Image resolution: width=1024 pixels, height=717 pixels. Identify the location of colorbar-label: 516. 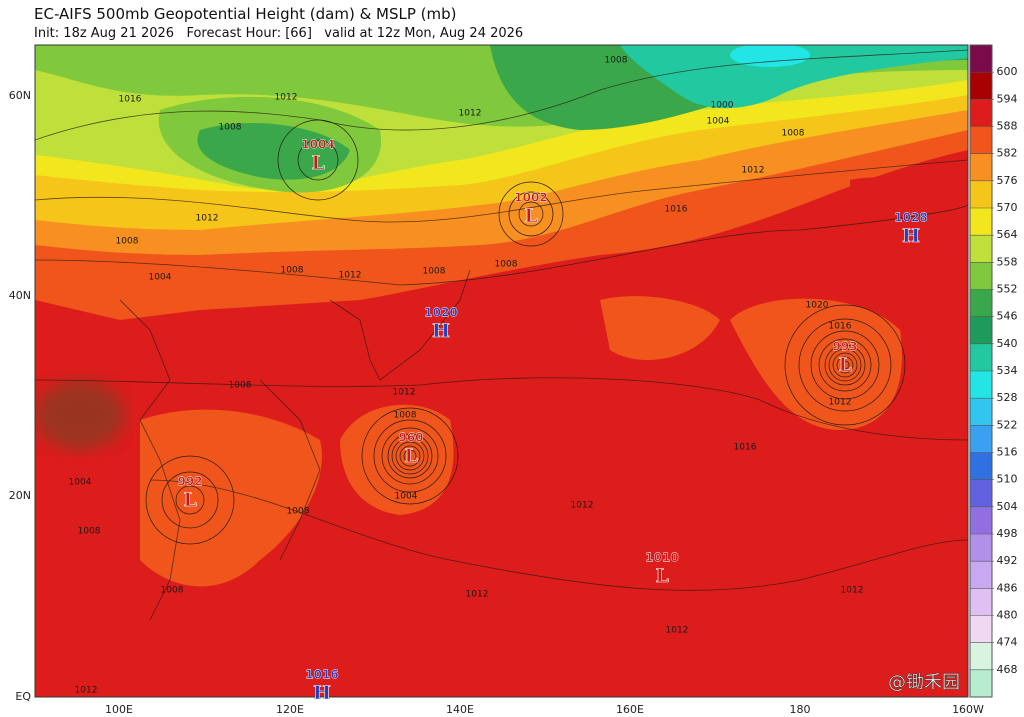
(1007, 452).